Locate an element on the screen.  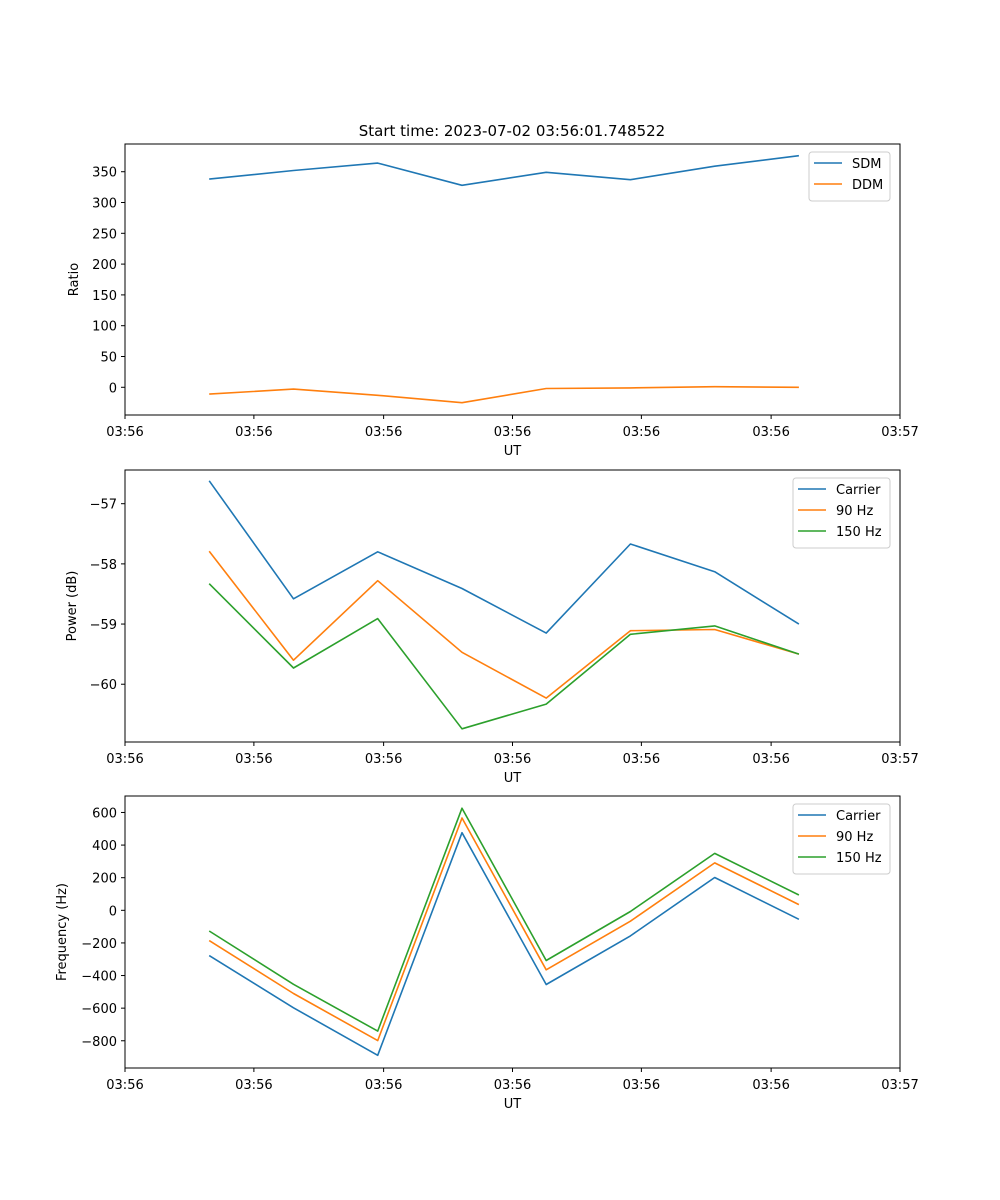
ratio-y-tick-label: 100 is located at coordinates (104, 327).